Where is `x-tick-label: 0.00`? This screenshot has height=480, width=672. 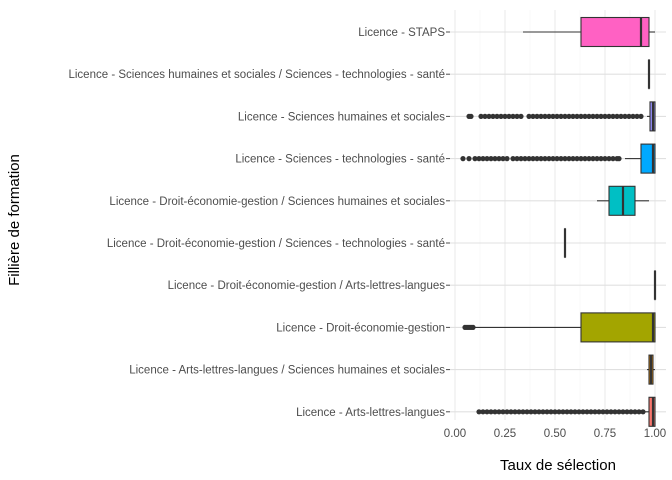
x-tick-label: 0.00 is located at coordinates (455, 434).